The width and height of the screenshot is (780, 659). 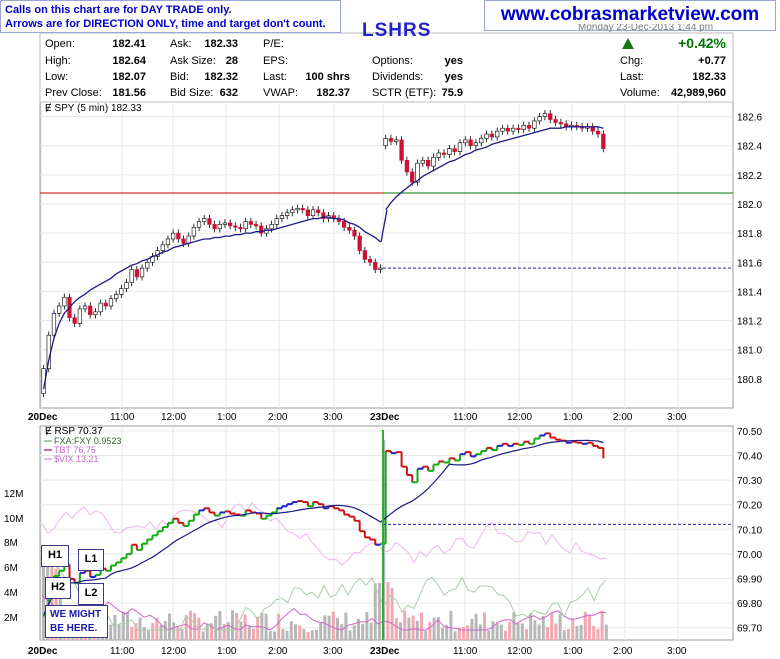 What do you see at coordinates (11, 543) in the screenshot?
I see `volume-axis-label: 8M` at bounding box center [11, 543].